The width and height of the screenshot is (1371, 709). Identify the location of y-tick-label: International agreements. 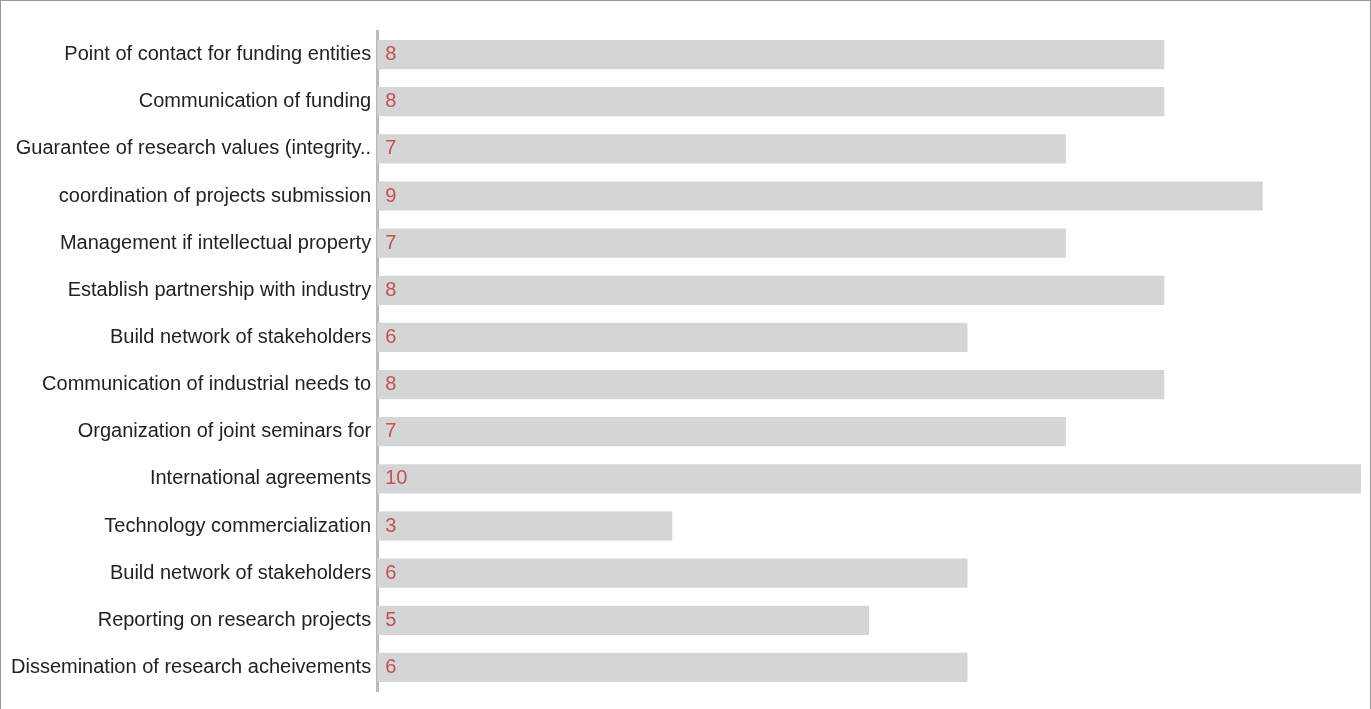
(260, 477).